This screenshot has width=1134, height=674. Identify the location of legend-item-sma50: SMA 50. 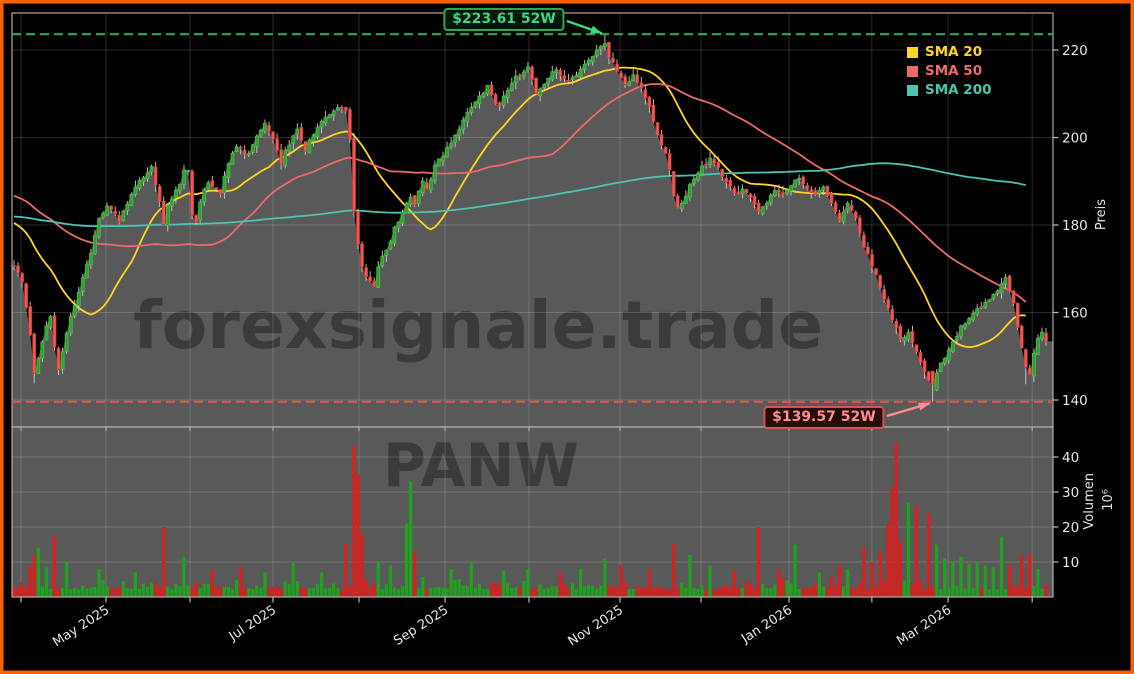
(949, 71).